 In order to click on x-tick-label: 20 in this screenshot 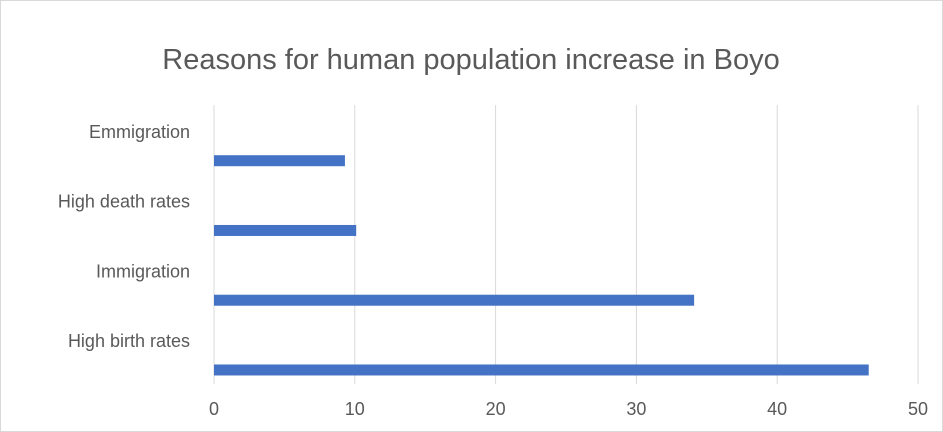, I will do `click(496, 409)`.